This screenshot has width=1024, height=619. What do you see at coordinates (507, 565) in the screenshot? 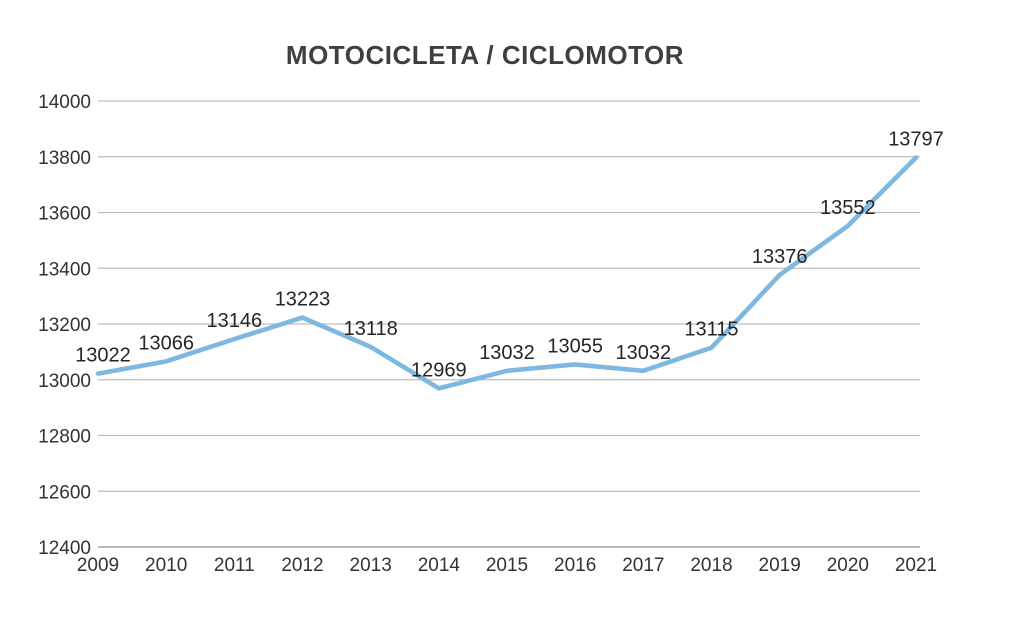
I see `x-tick-label: 2015` at bounding box center [507, 565].